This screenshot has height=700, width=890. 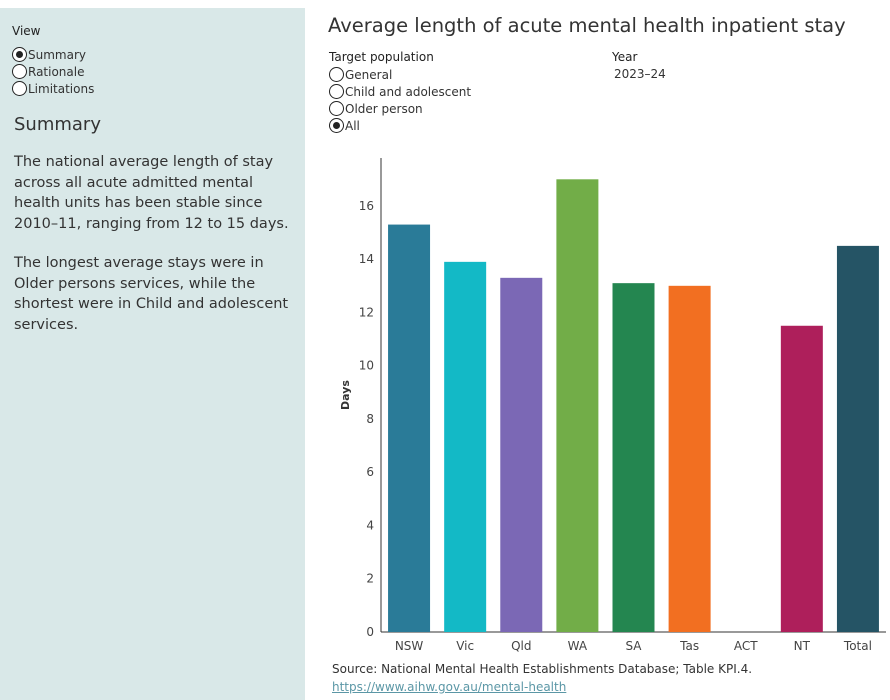 What do you see at coordinates (384, 108) in the screenshot?
I see `target-option-label: Older person` at bounding box center [384, 108].